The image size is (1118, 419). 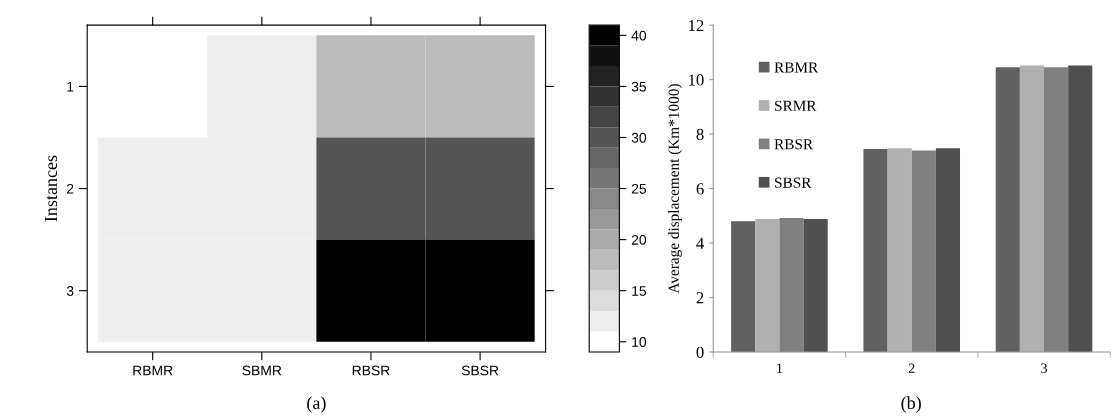 What do you see at coordinates (700, 243) in the screenshot?
I see `y-tick-label: 4` at bounding box center [700, 243].